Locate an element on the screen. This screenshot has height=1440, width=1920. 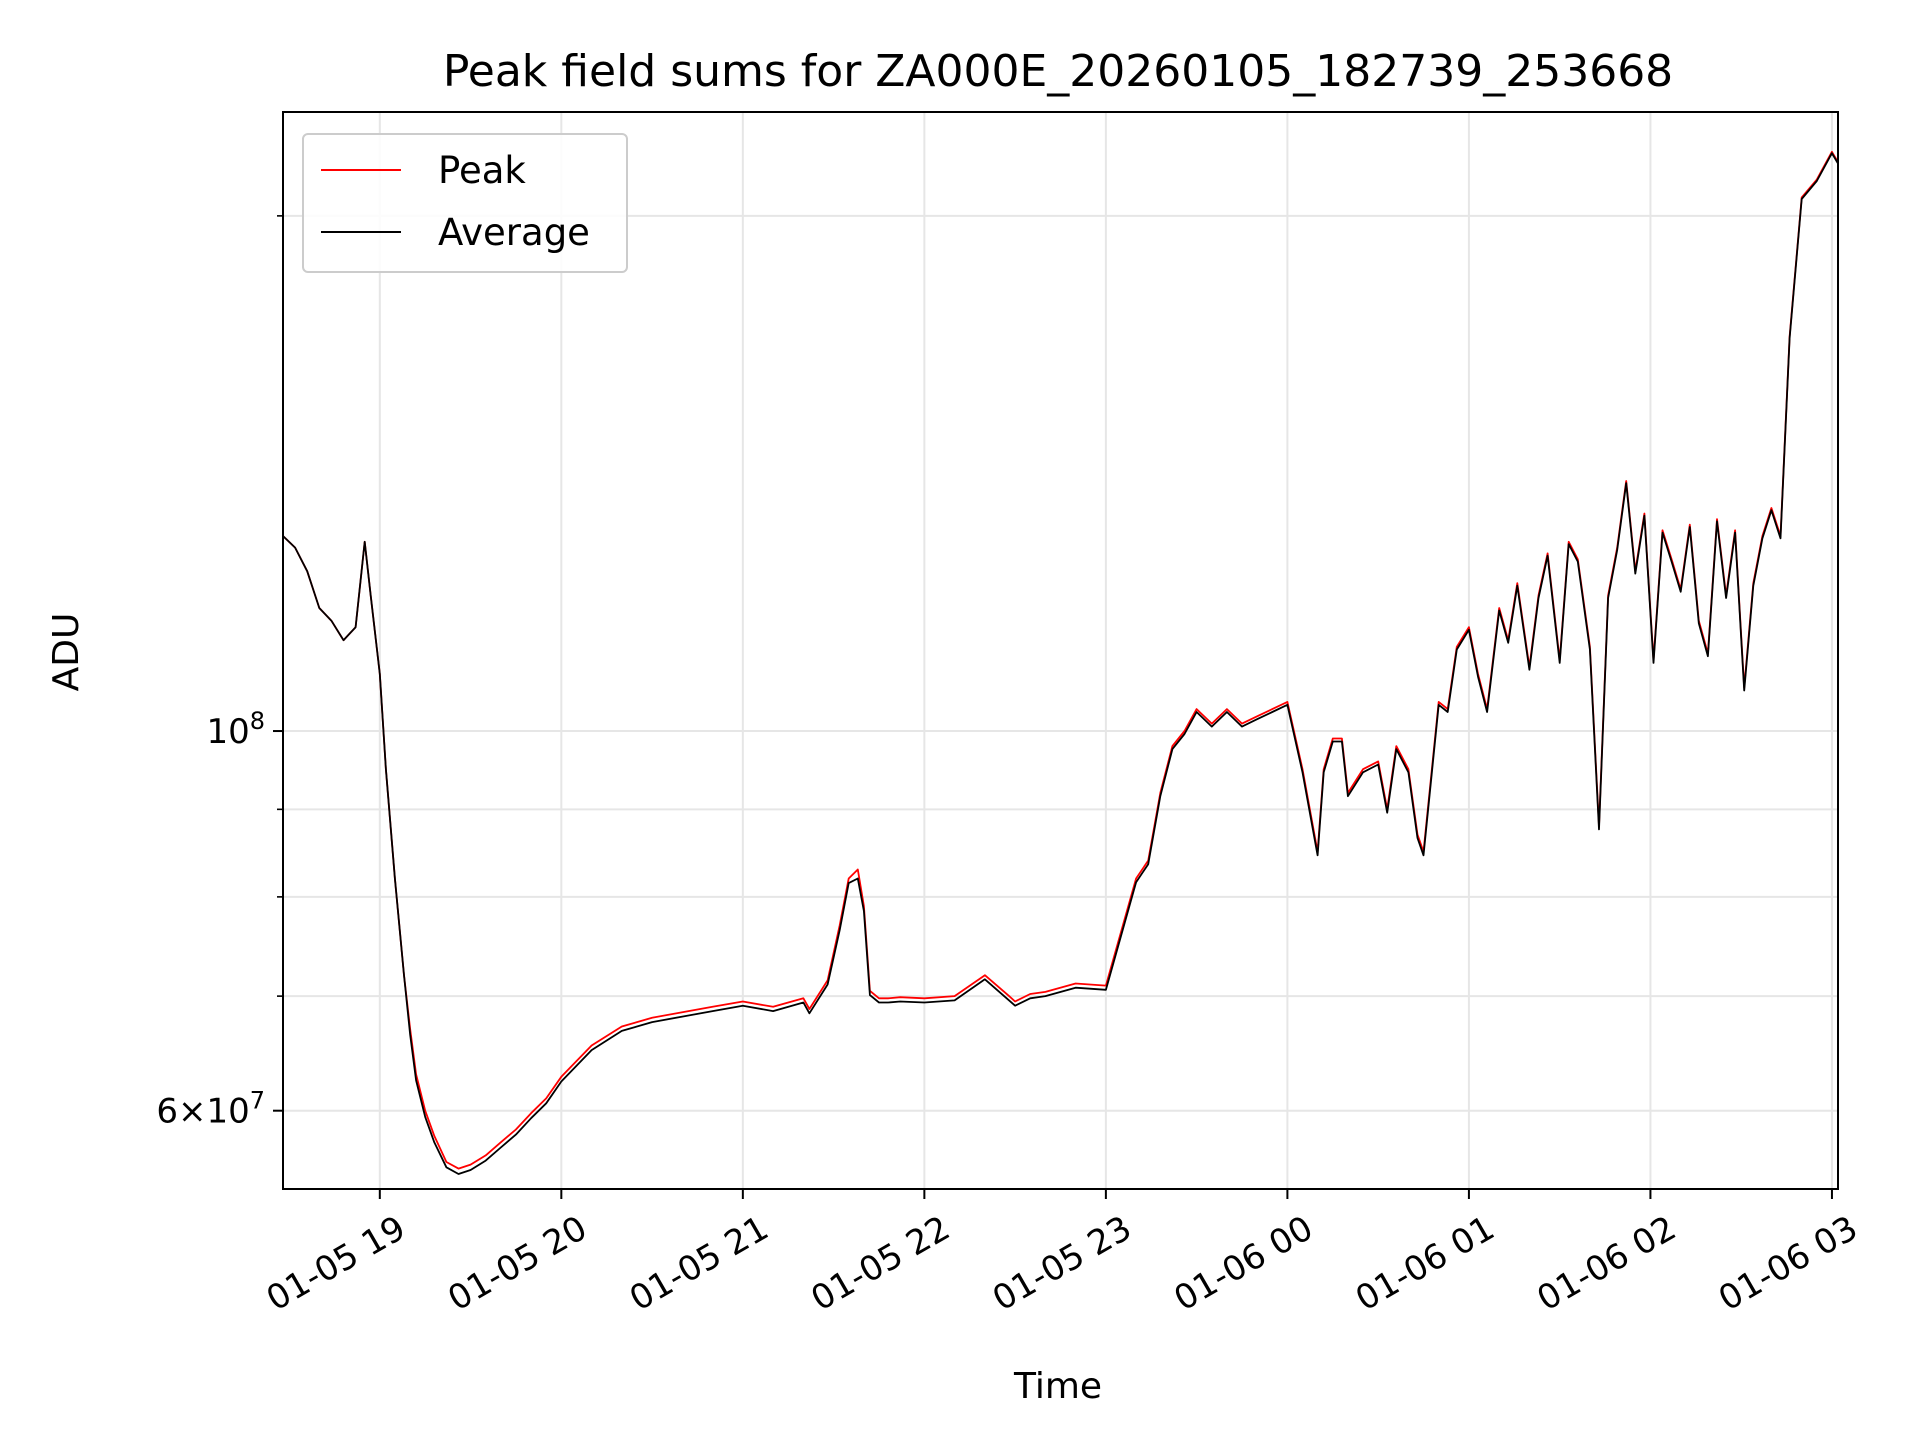
y-tick-label: 108 is located at coordinates (235, 729).